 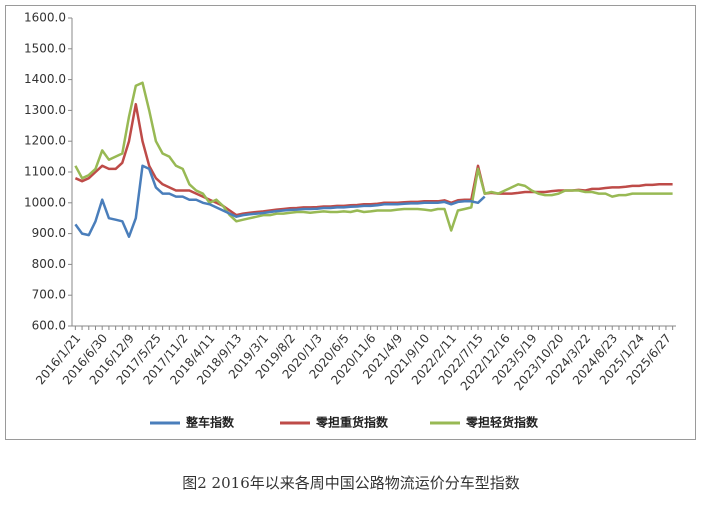 What do you see at coordinates (49, 295) in the screenshot?
I see `y-tick-label: 700.0` at bounding box center [49, 295].